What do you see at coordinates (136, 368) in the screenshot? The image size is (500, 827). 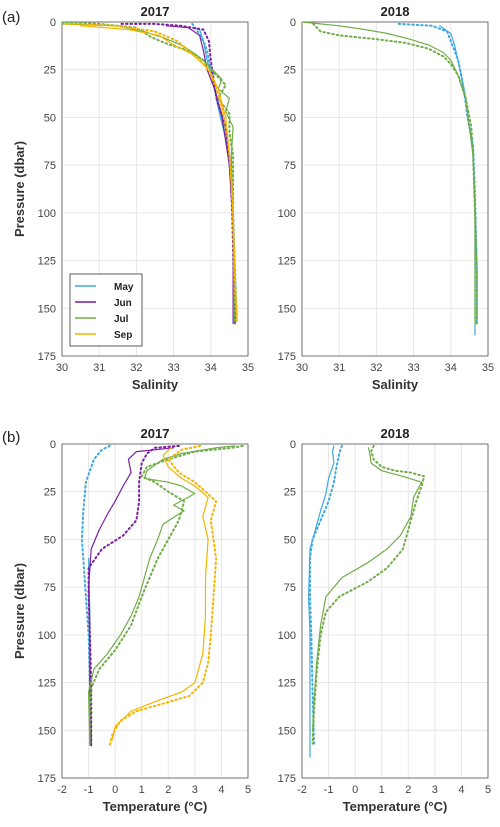 I see `chart0-x-tick-label-2: 32` at bounding box center [136, 368].